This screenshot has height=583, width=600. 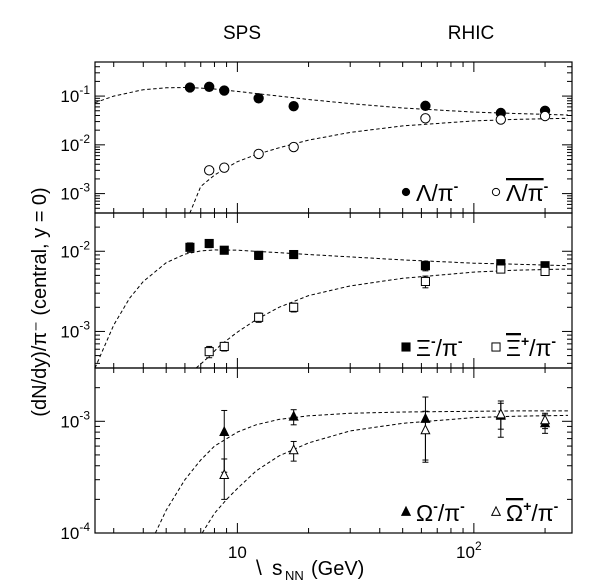 I want to click on legend: Ξ-/π- Ξ+/π-, so click(x=478, y=347).